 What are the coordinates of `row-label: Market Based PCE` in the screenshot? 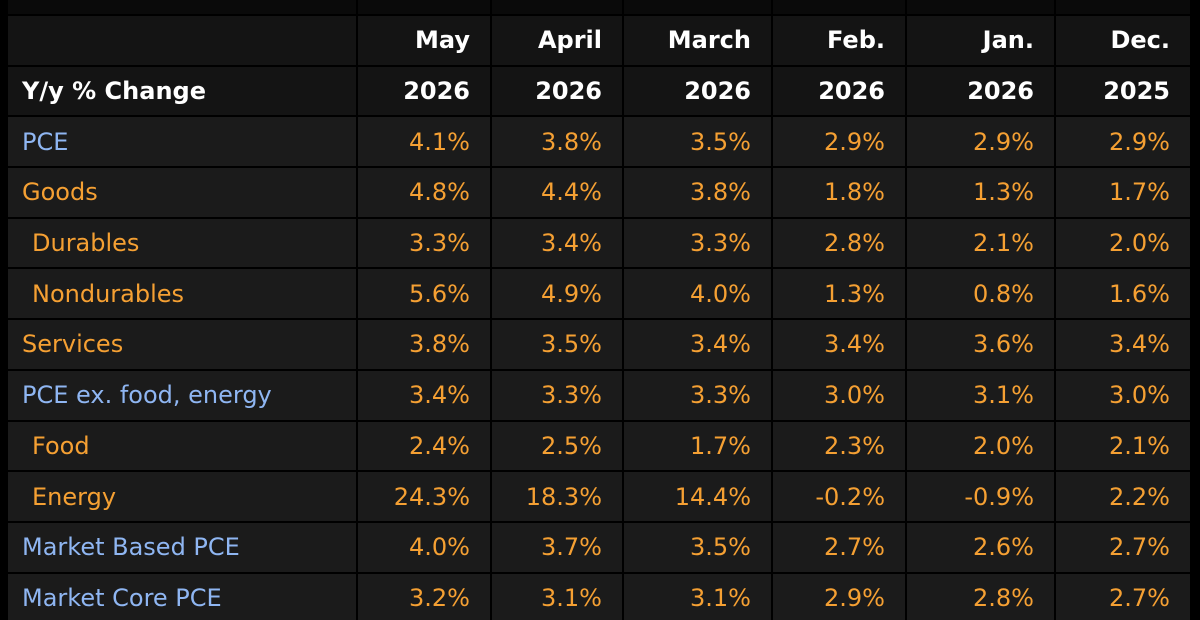 It's located at (182, 547).